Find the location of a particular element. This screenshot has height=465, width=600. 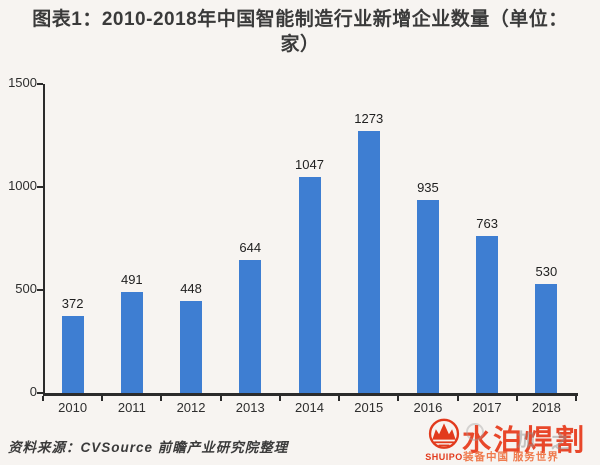

x-axis-label: 2015 is located at coordinates (369, 407).